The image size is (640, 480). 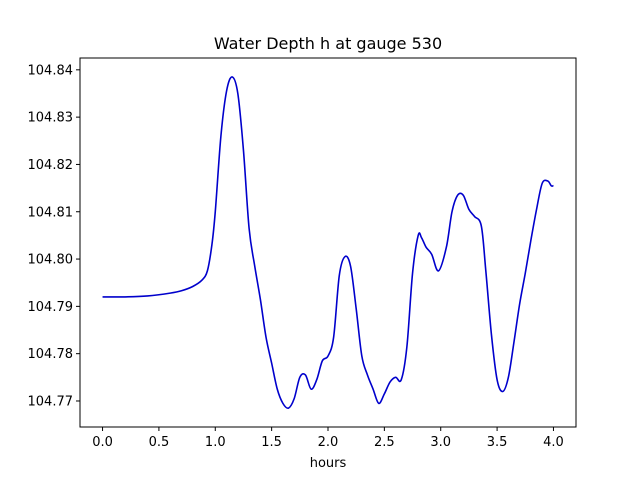 I want to click on x-axis: 0.0 0.5 1.0 1.5 2.0 2.5 3.0 3.5 4.0, so click(x=328, y=438).